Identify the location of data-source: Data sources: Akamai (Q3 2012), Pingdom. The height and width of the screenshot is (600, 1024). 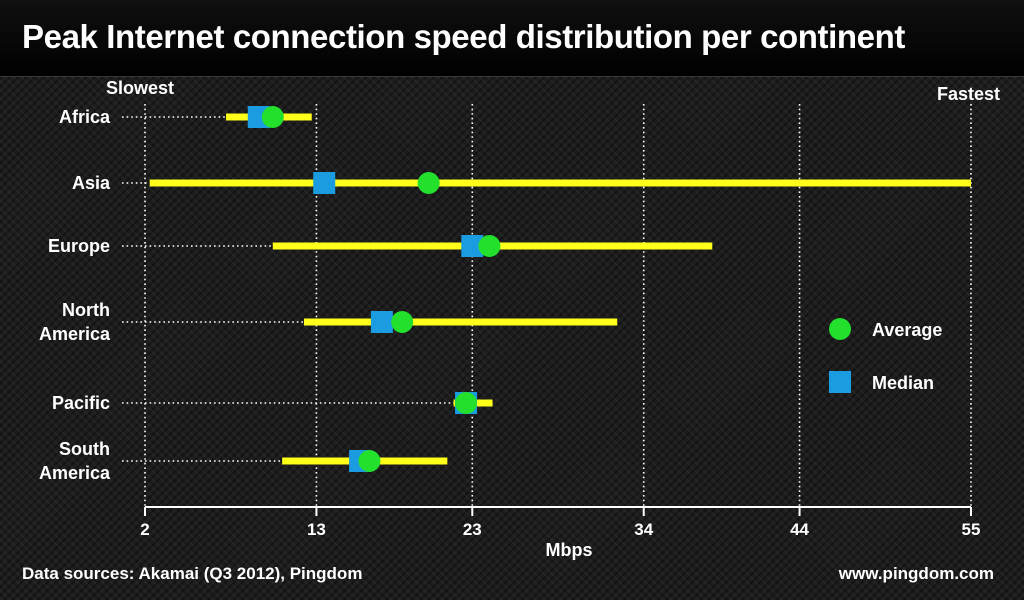
(192, 573).